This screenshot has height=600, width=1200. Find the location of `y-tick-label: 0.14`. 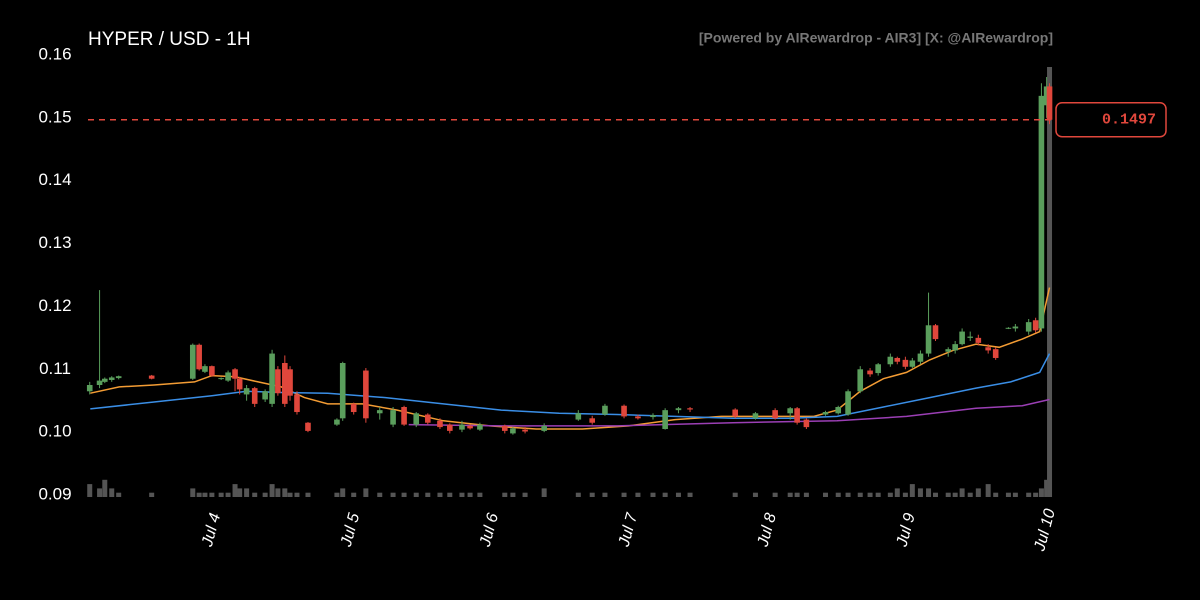

y-tick-label: 0.14 is located at coordinates (54, 179).